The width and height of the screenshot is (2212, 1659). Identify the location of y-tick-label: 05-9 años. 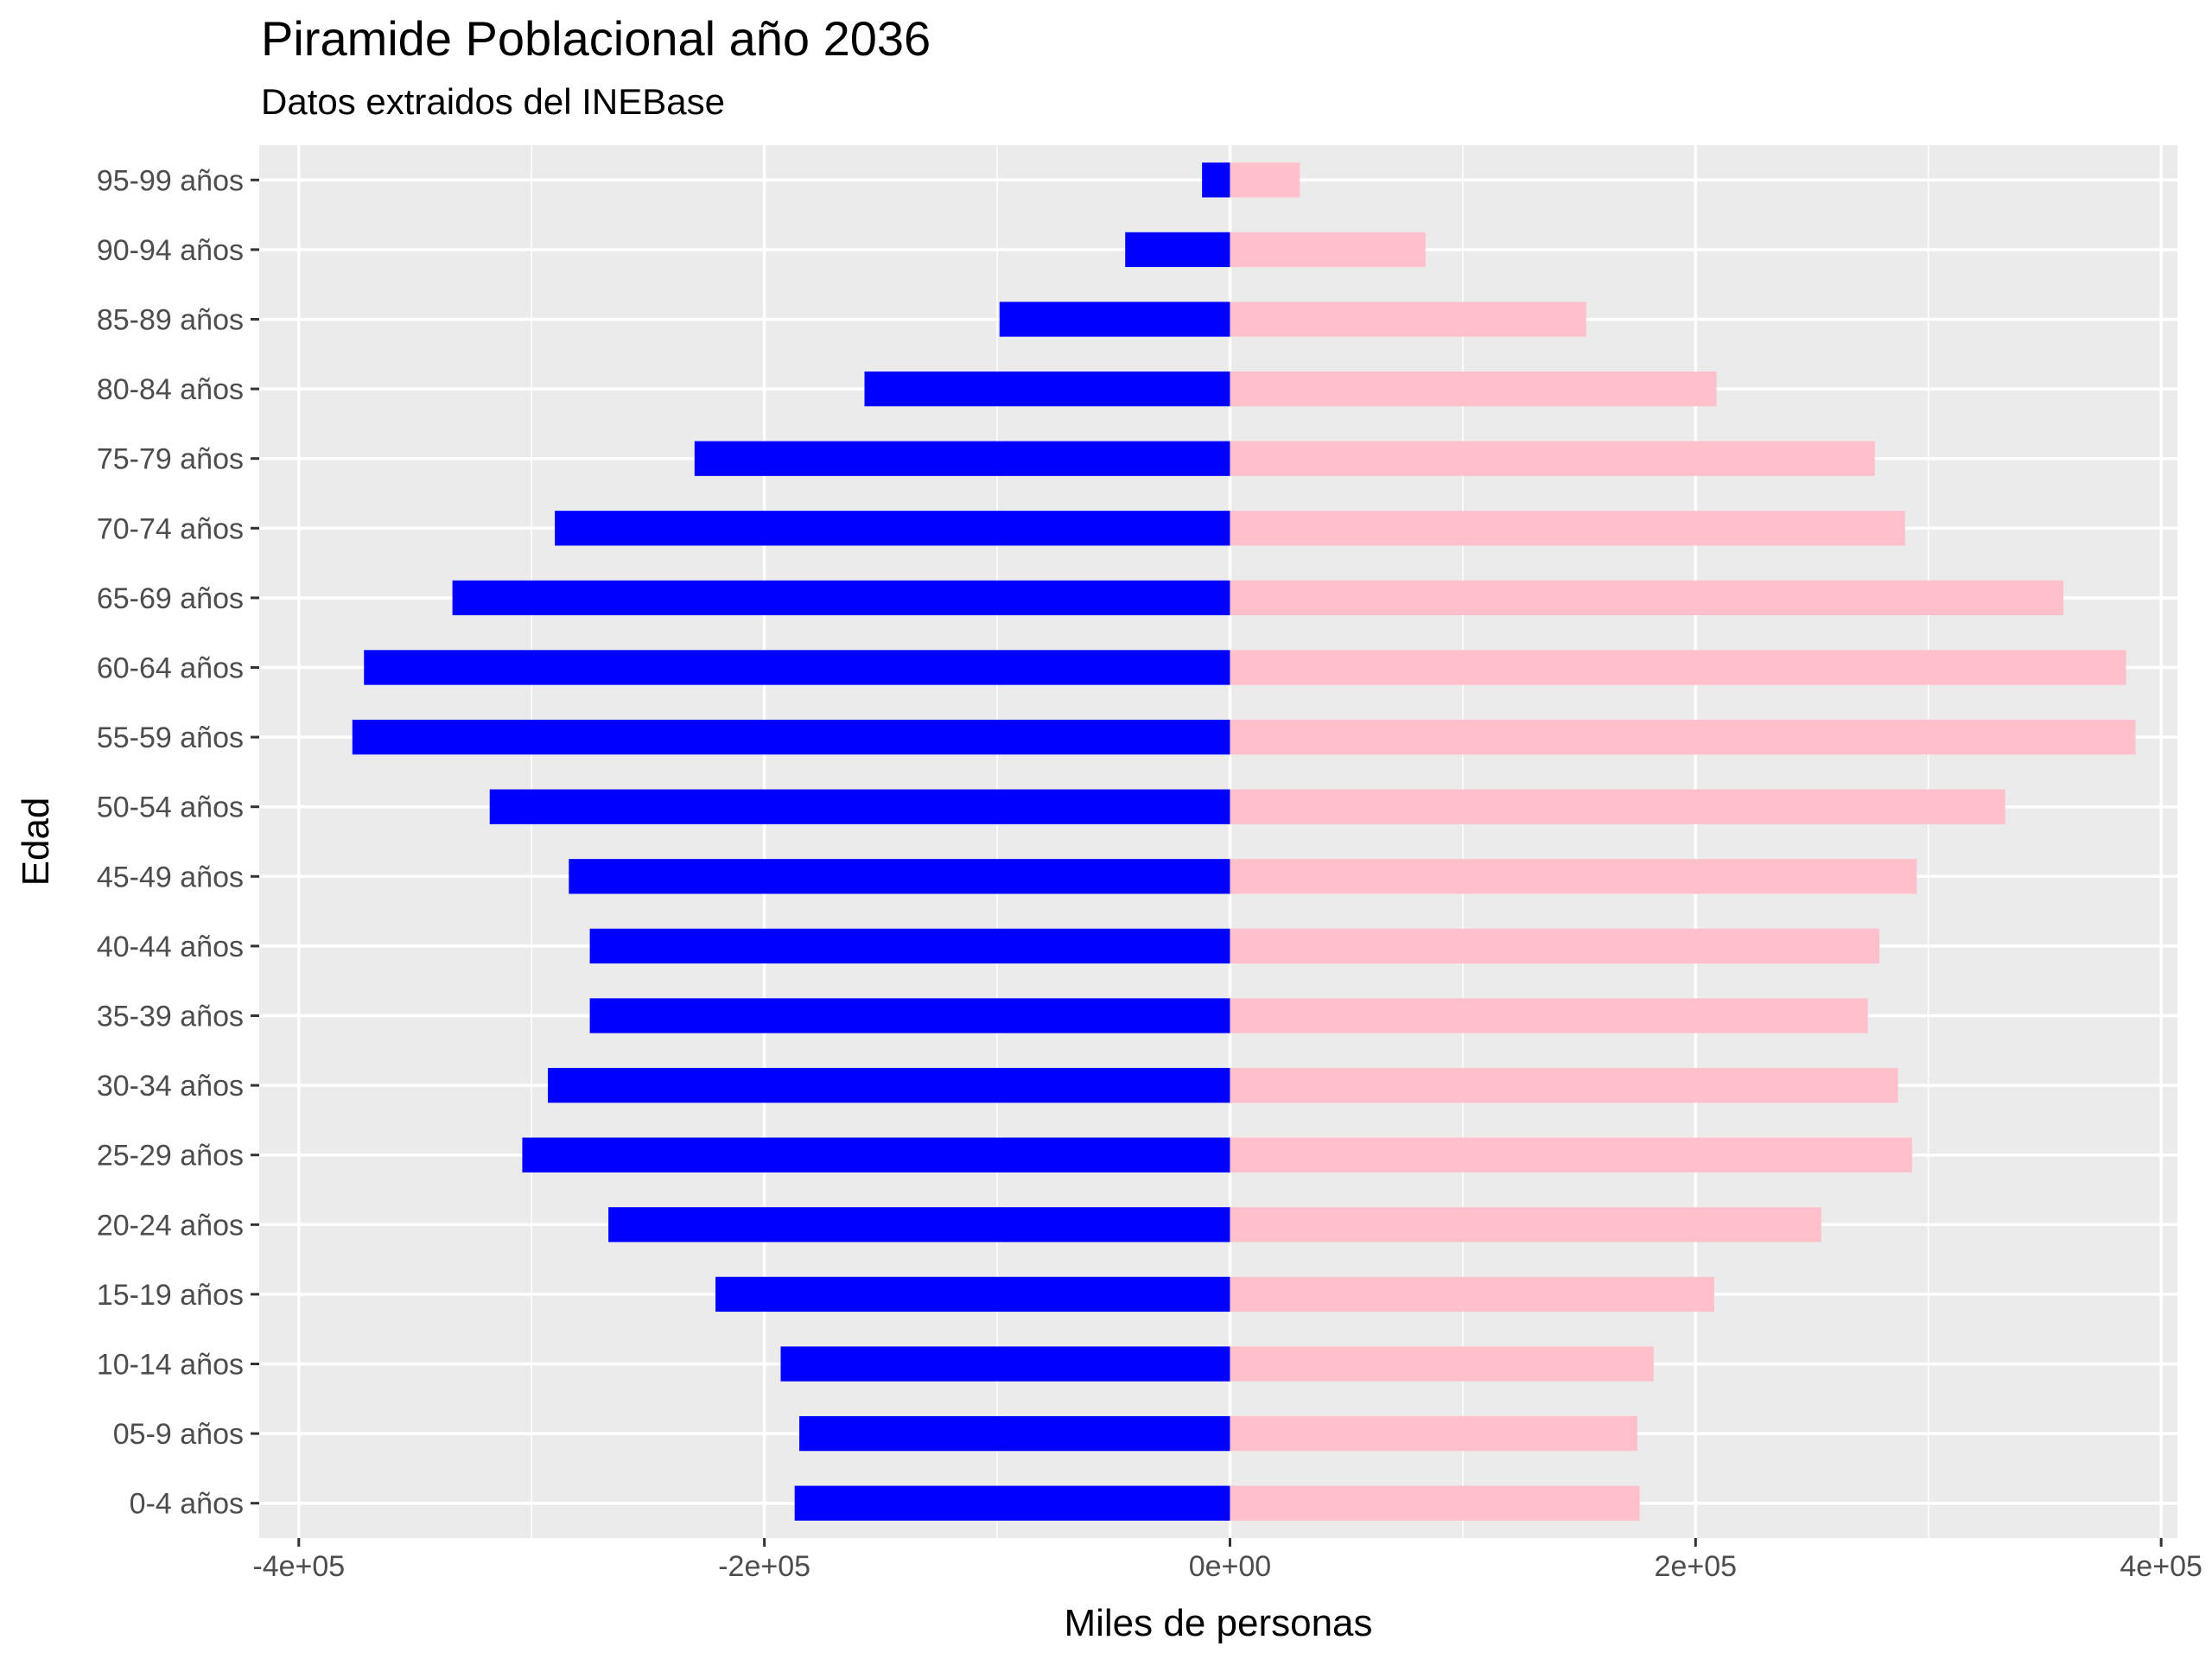
(178, 1434).